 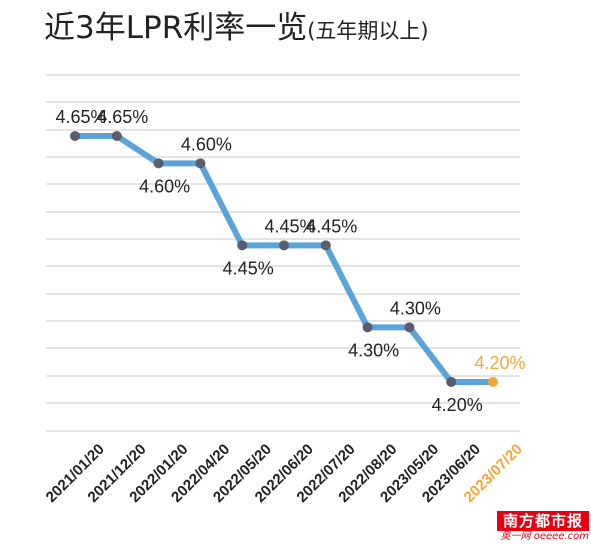 What do you see at coordinates (544, 536) in the screenshot?
I see `site-url-watermark: 奥一网 oeeee.com` at bounding box center [544, 536].